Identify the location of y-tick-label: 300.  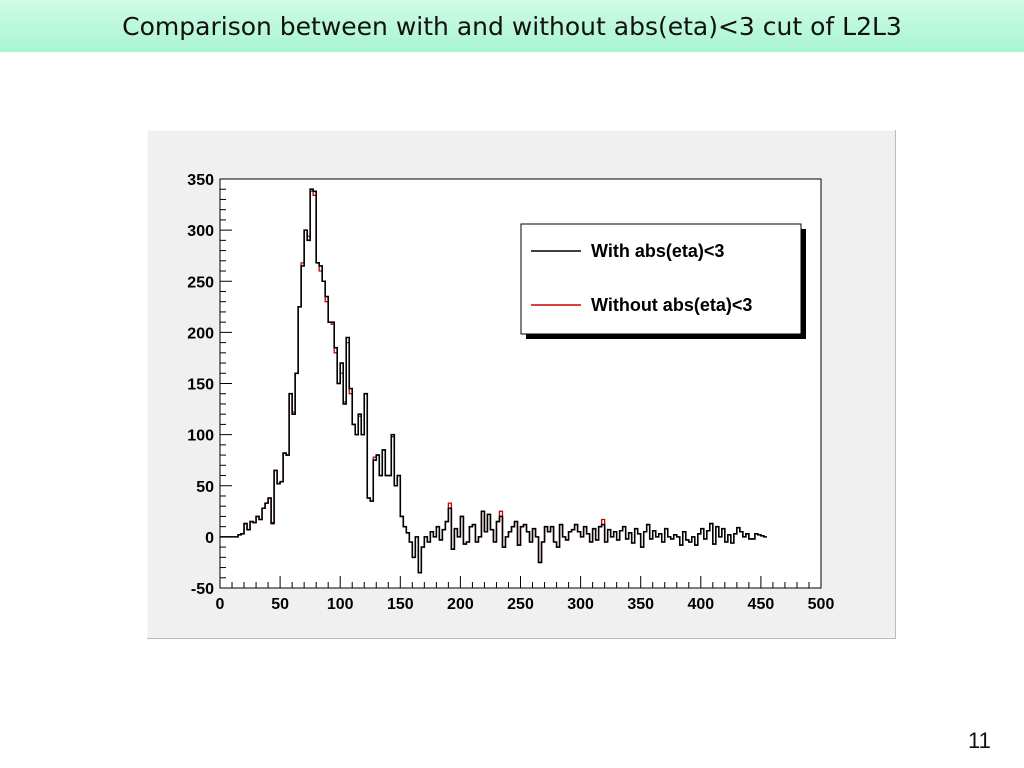
(200, 231).